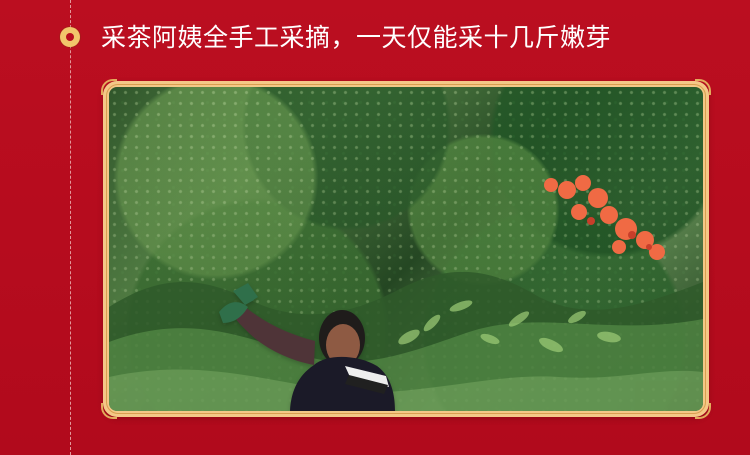 This screenshot has height=455, width=750. I want to click on frame-corner-top-left-icon, so click(109, 87).